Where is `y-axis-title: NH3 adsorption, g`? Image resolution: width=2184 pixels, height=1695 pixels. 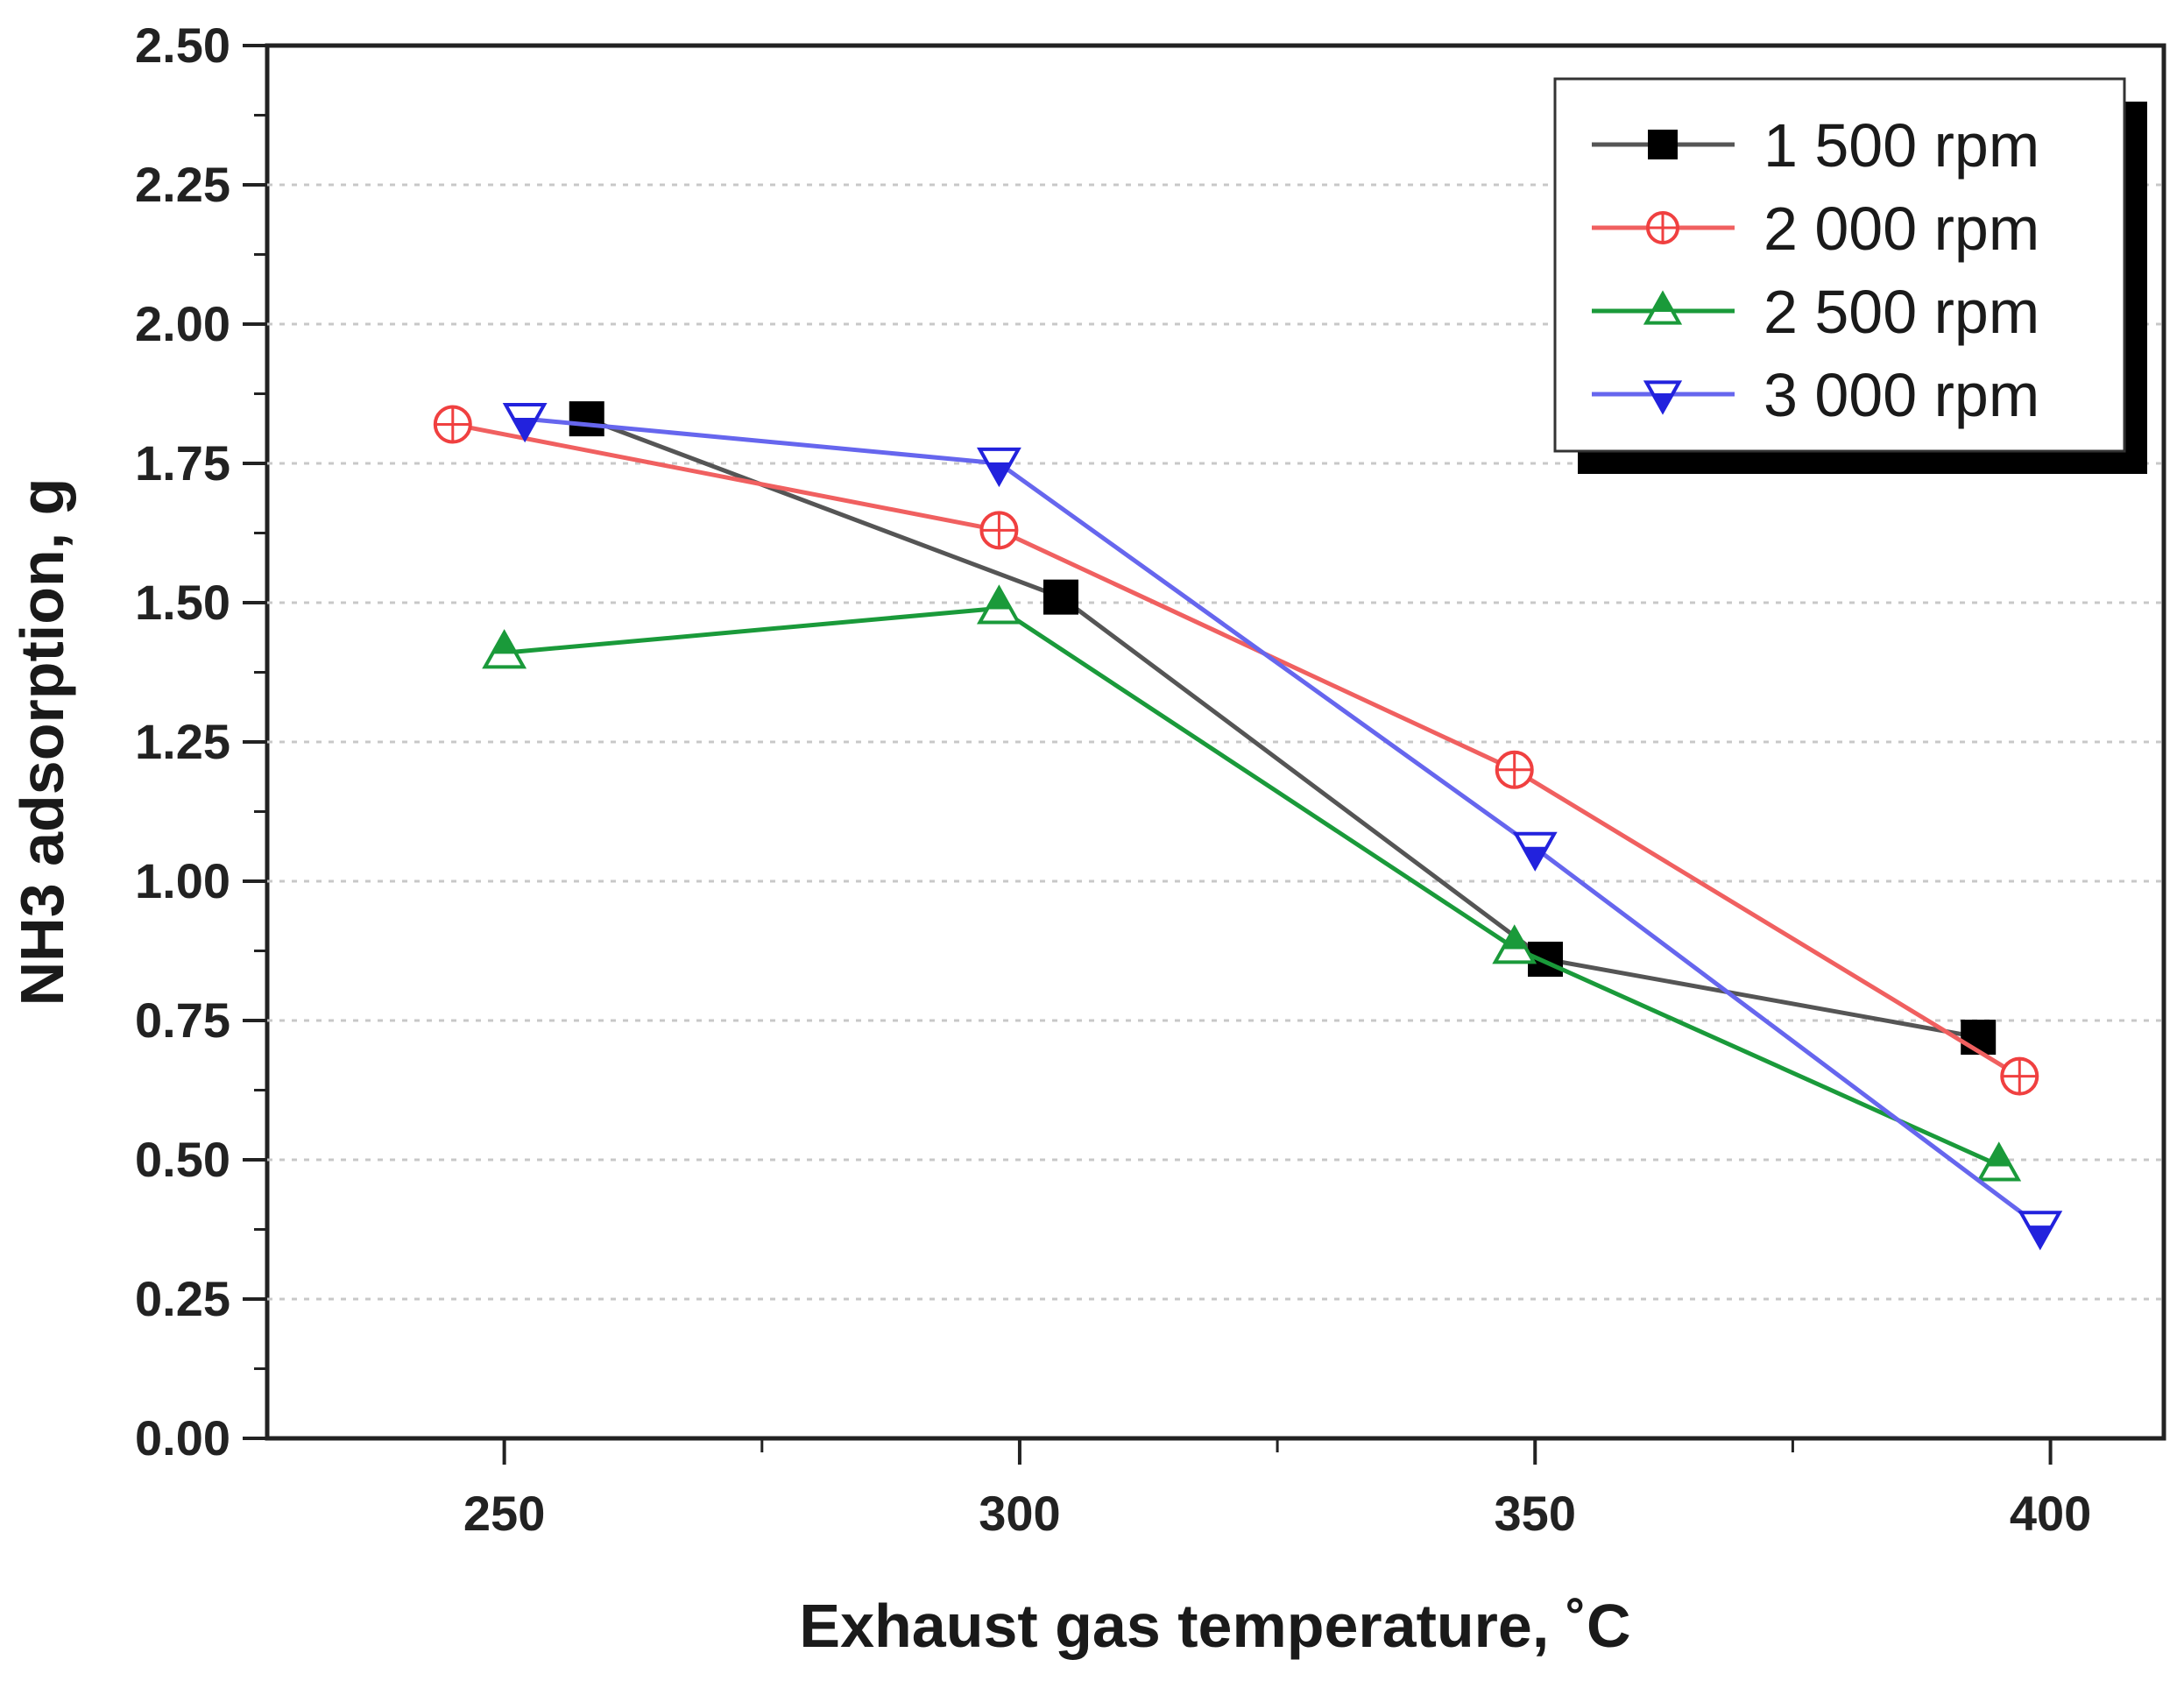
y-axis-title: NH3 adsorption, g is located at coordinates (42, 742).